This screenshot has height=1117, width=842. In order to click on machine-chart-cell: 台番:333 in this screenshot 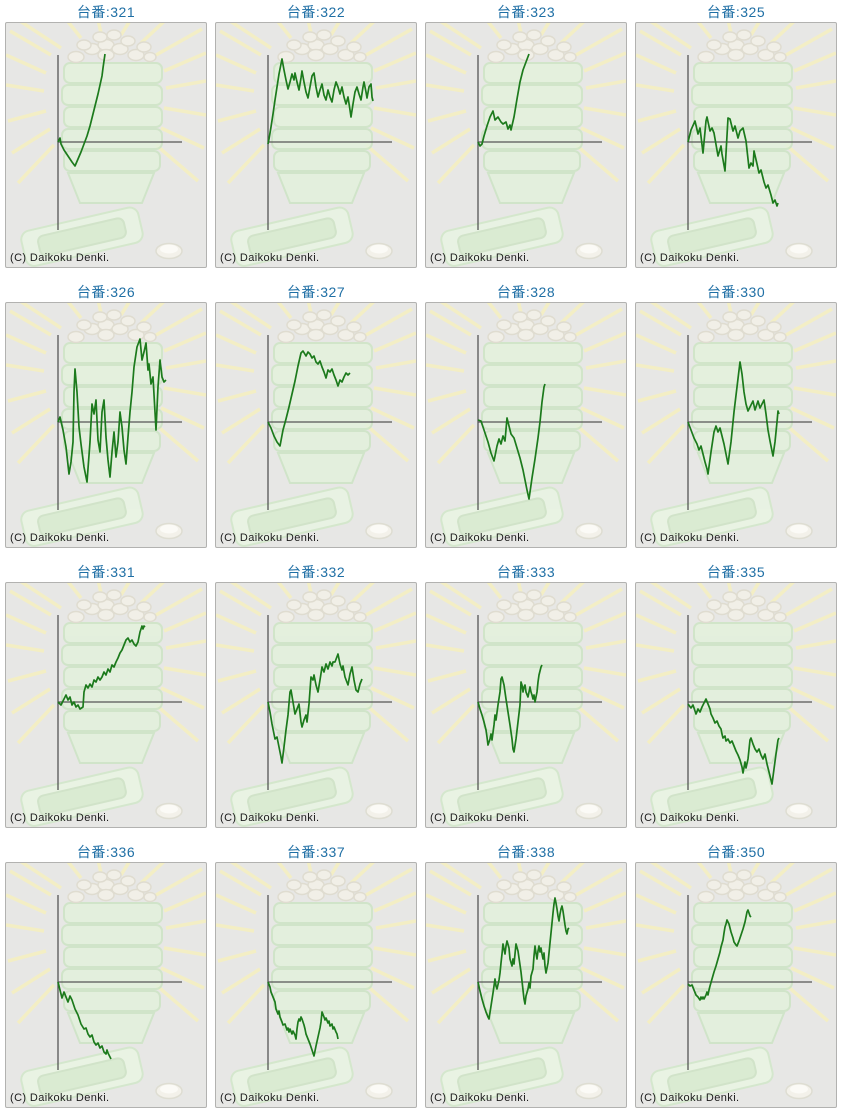, I will do `click(526, 695)`.